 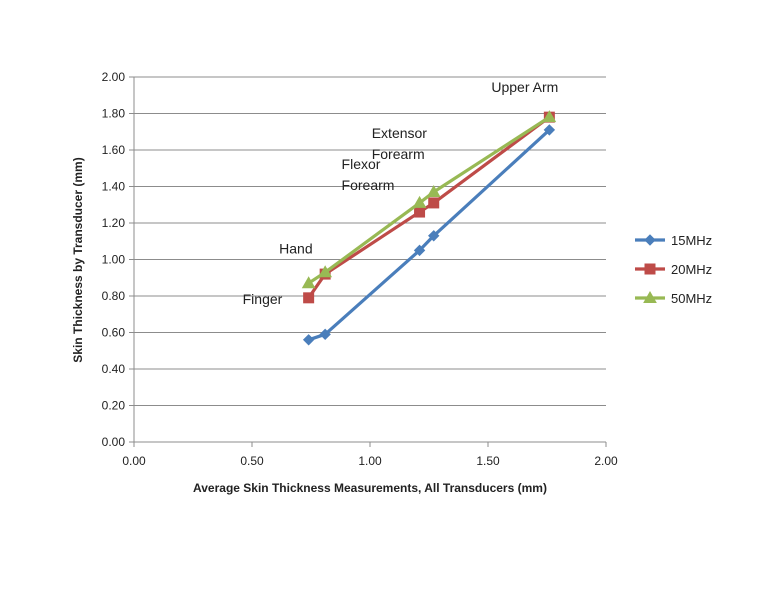 What do you see at coordinates (400, 133) in the screenshot?
I see `annotation-label: Extensor` at bounding box center [400, 133].